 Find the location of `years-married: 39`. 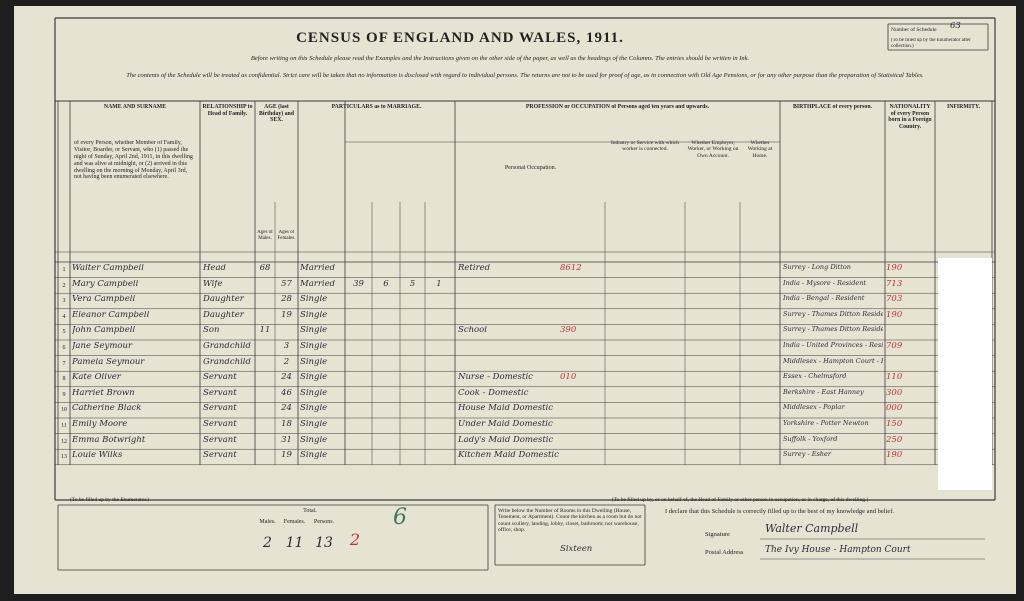

years-married: 39 is located at coordinates (358, 284).